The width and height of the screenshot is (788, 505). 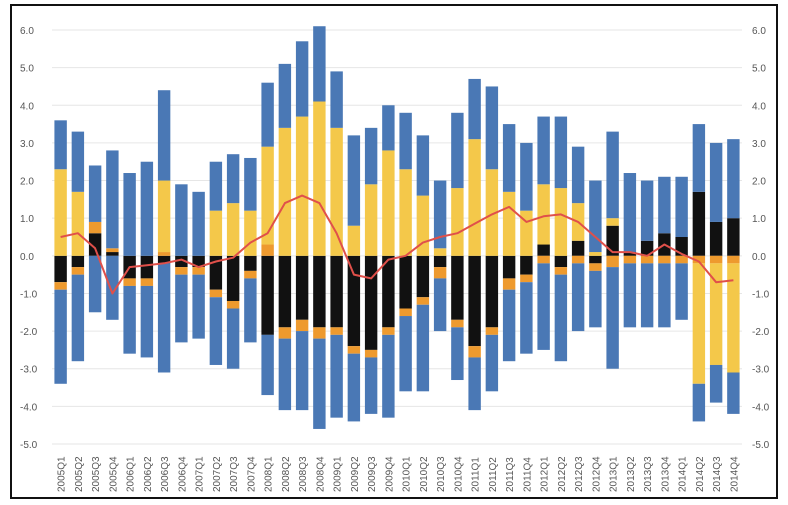 What do you see at coordinates (759, 257) in the screenshot?
I see `right-y-tick-label: 0.0` at bounding box center [759, 257].